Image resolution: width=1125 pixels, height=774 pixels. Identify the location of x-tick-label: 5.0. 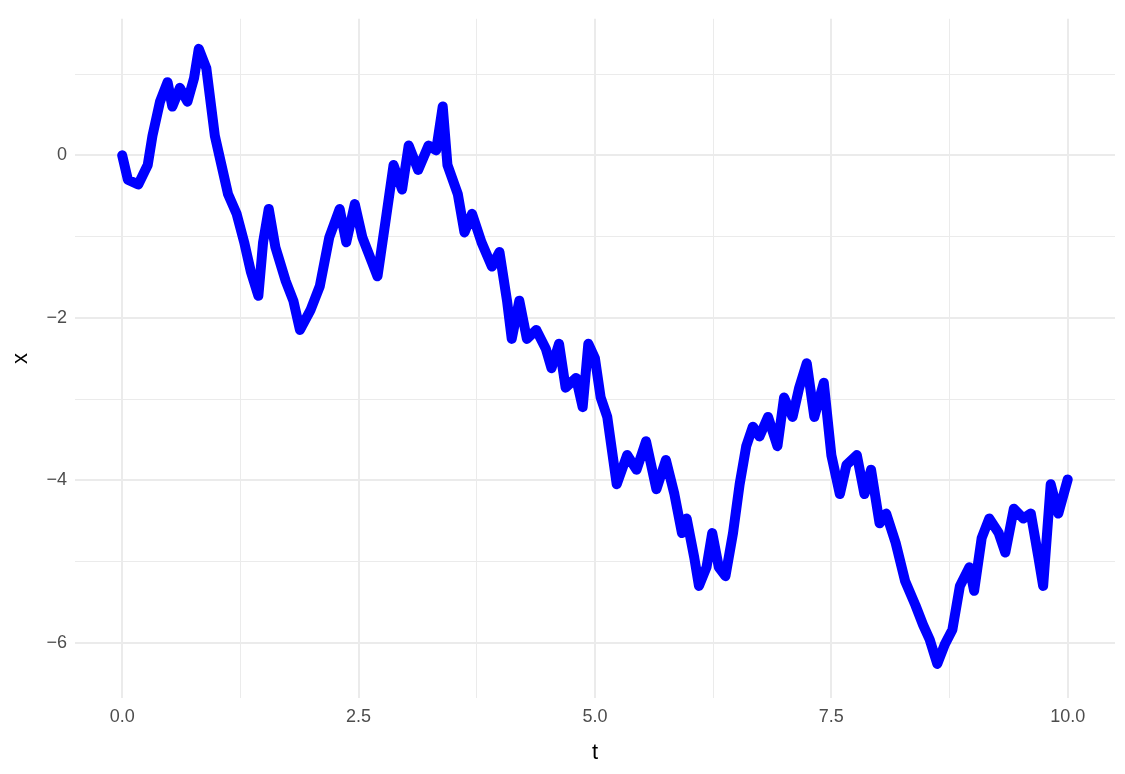
(595, 715).